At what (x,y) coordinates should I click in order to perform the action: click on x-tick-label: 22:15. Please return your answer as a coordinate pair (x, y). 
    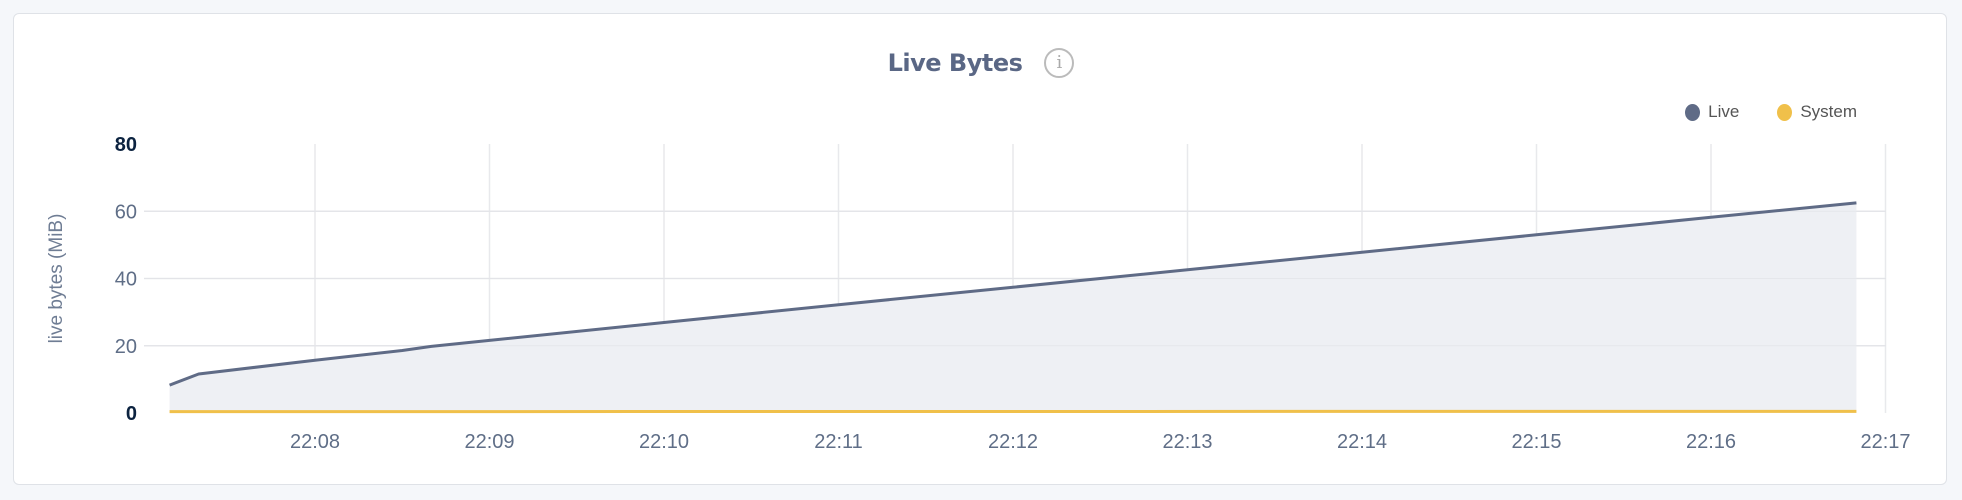
    Looking at the image, I should click on (1536, 442).